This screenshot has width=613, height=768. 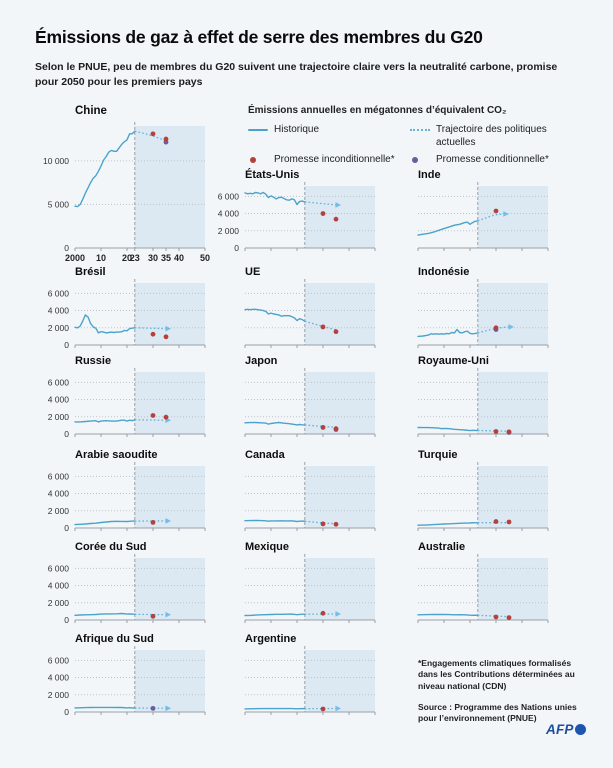 I want to click on svg-text: 10, so click(x=101, y=258).